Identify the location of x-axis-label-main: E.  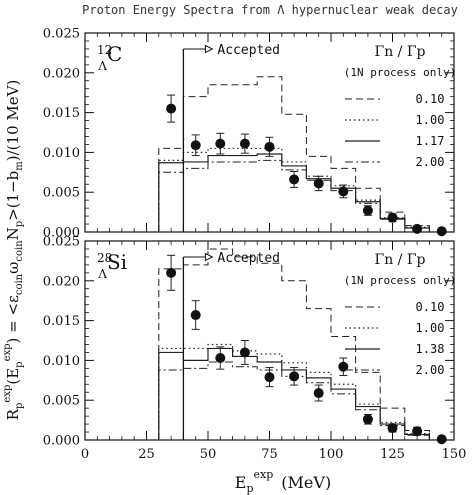
(241, 482).